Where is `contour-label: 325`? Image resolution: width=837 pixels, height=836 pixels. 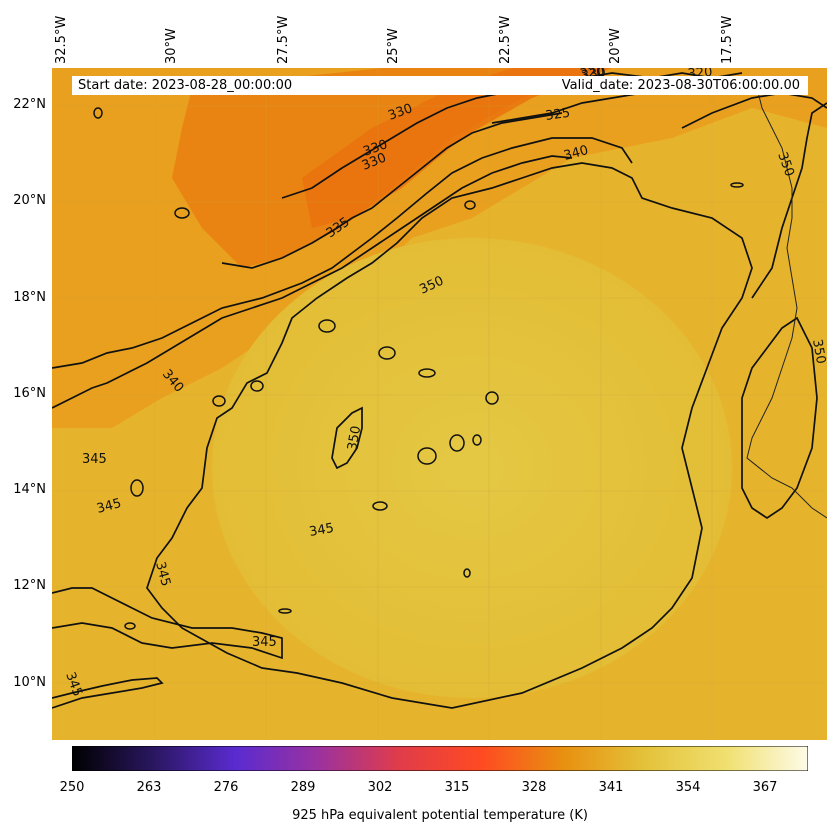
contour-label: 325 is located at coordinates (557, 115).